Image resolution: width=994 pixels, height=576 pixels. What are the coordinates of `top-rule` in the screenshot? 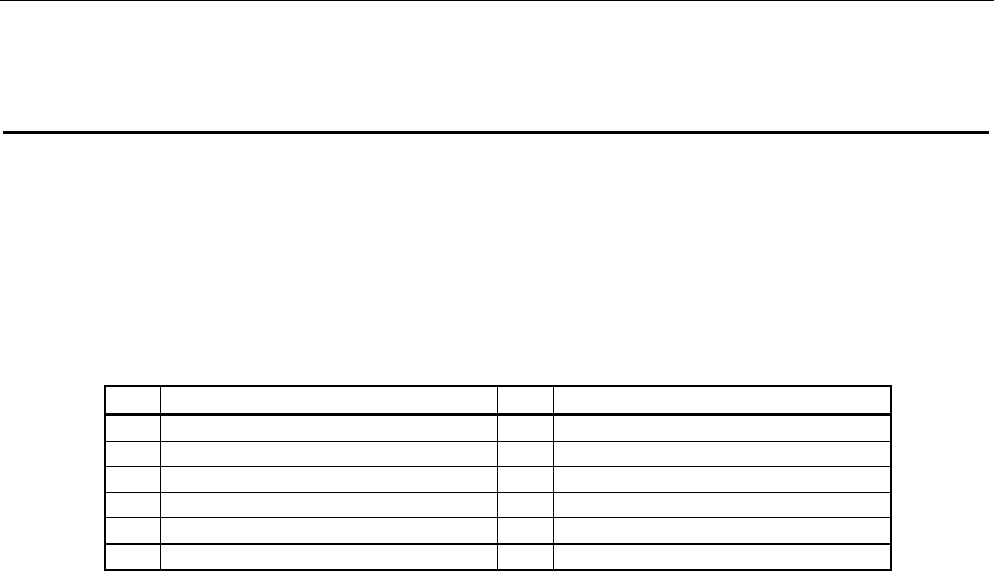 It's located at (497, 0).